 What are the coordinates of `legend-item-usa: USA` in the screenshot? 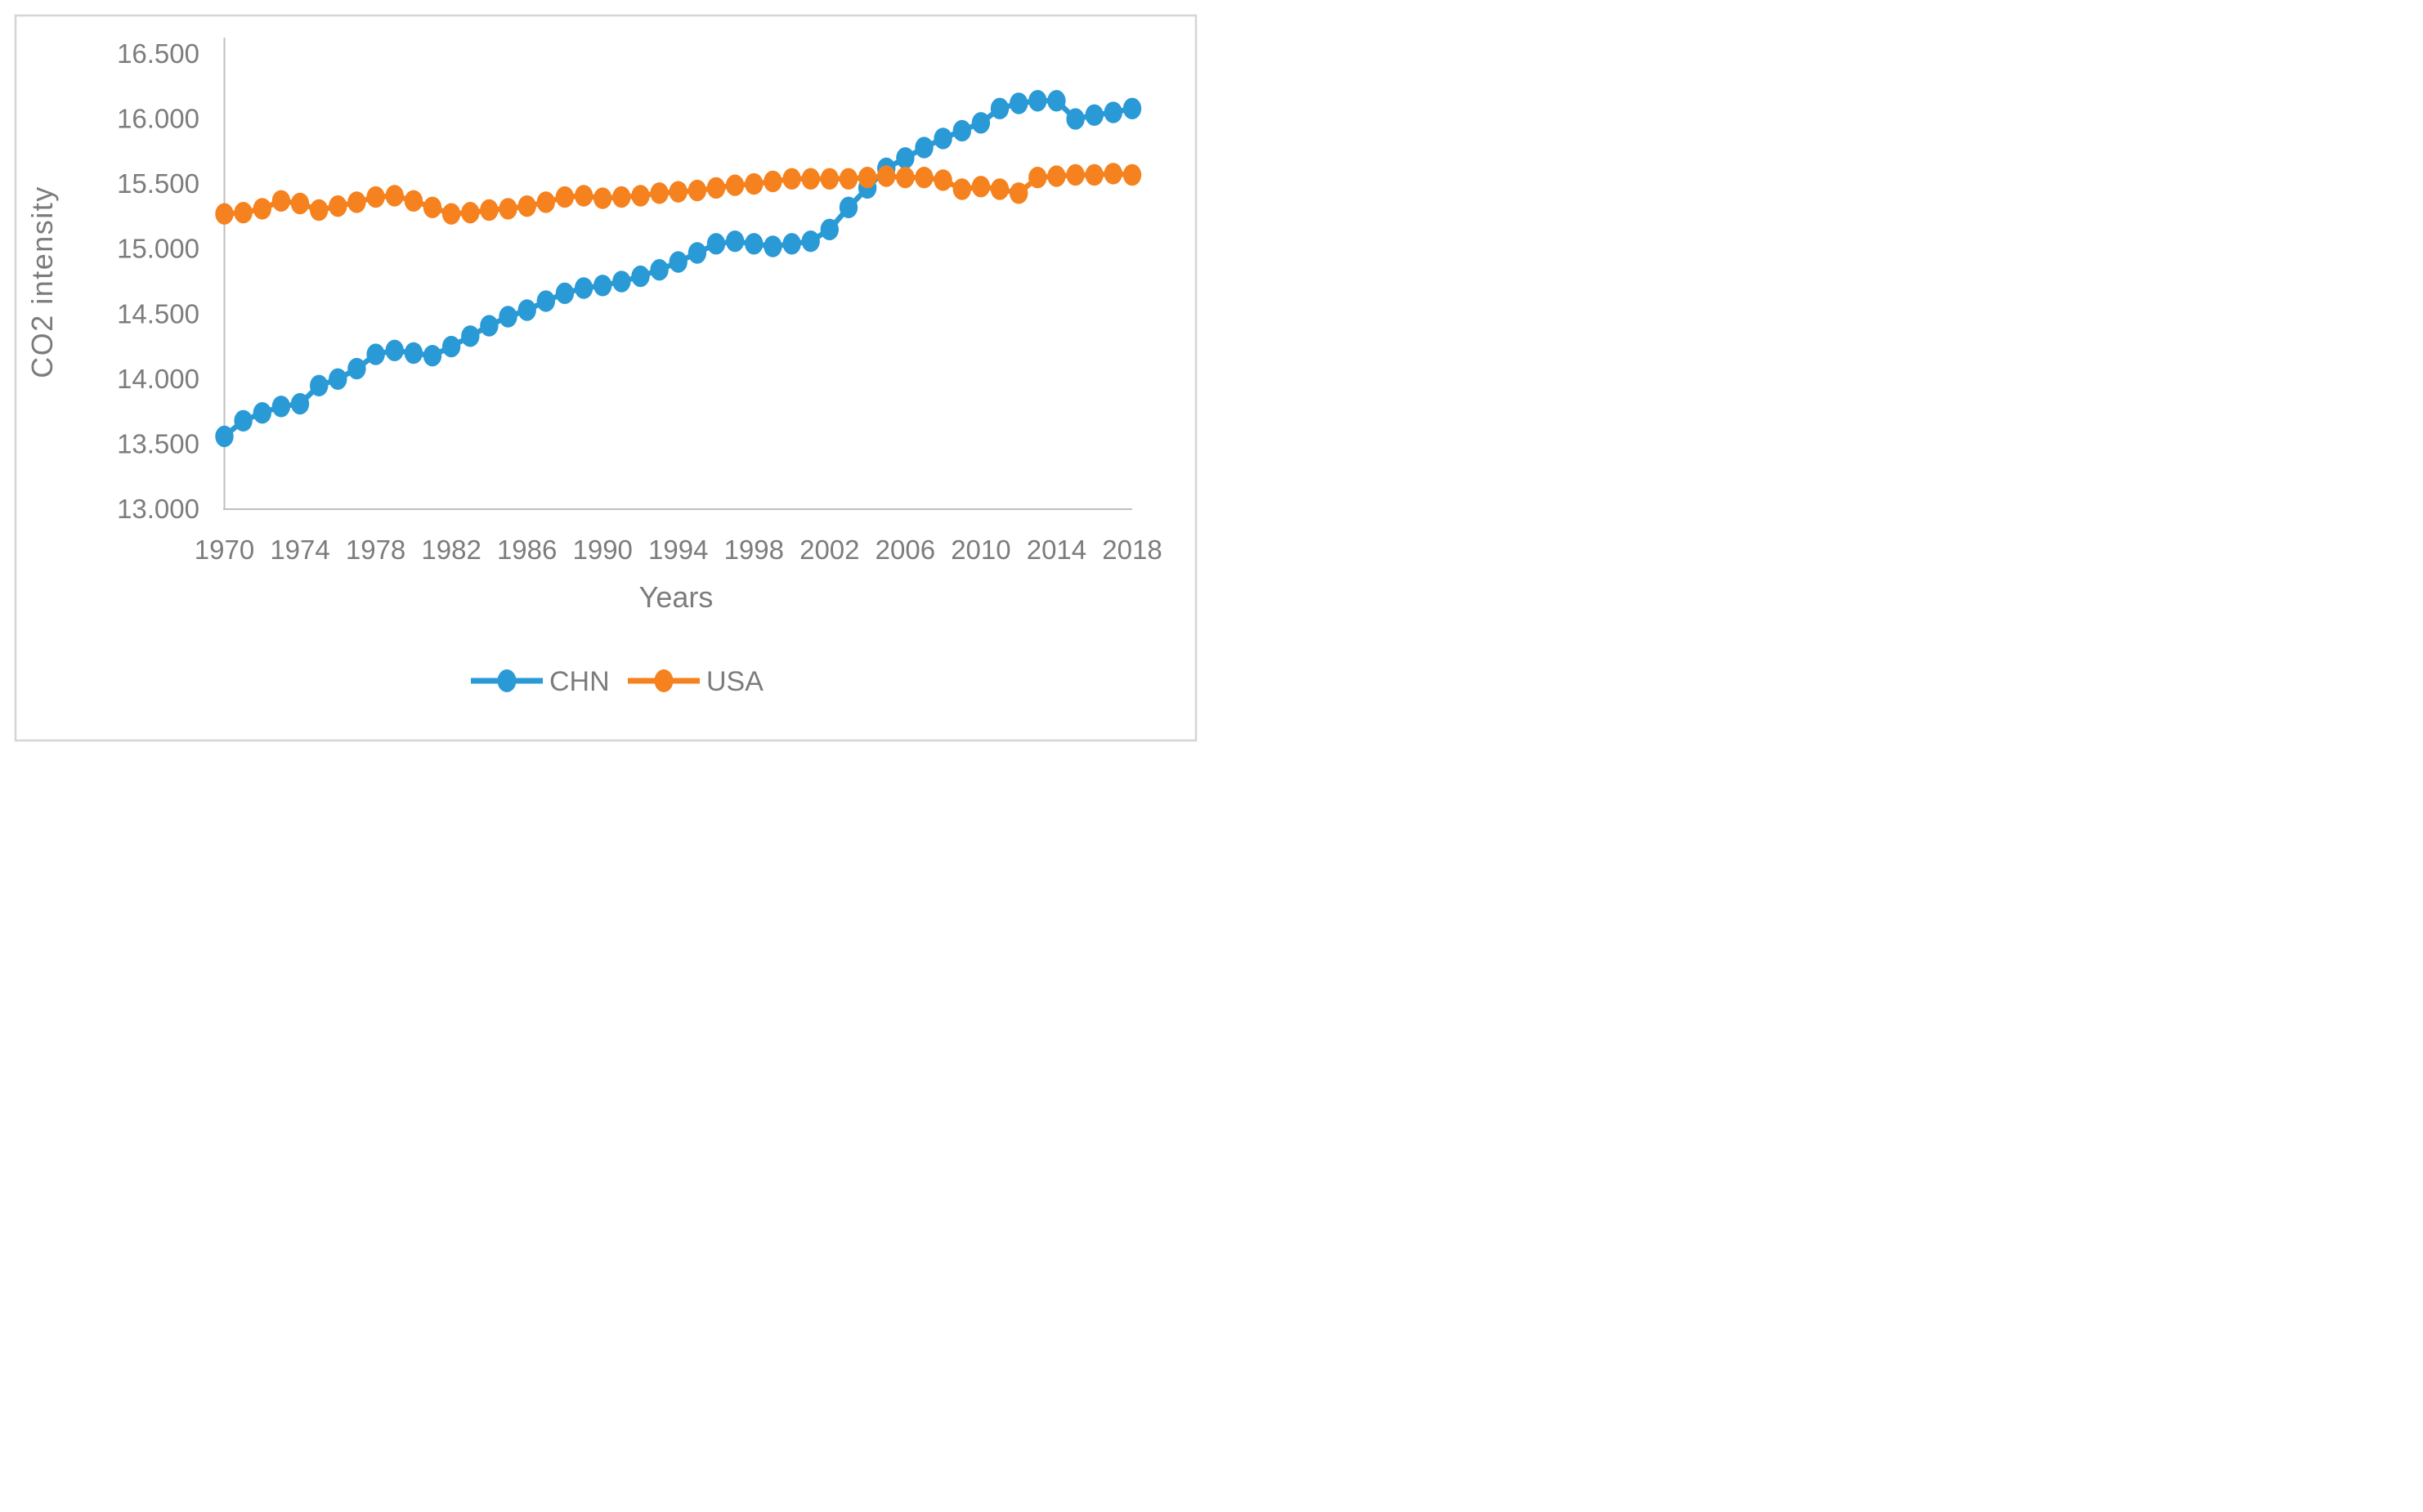 It's located at (696, 681).